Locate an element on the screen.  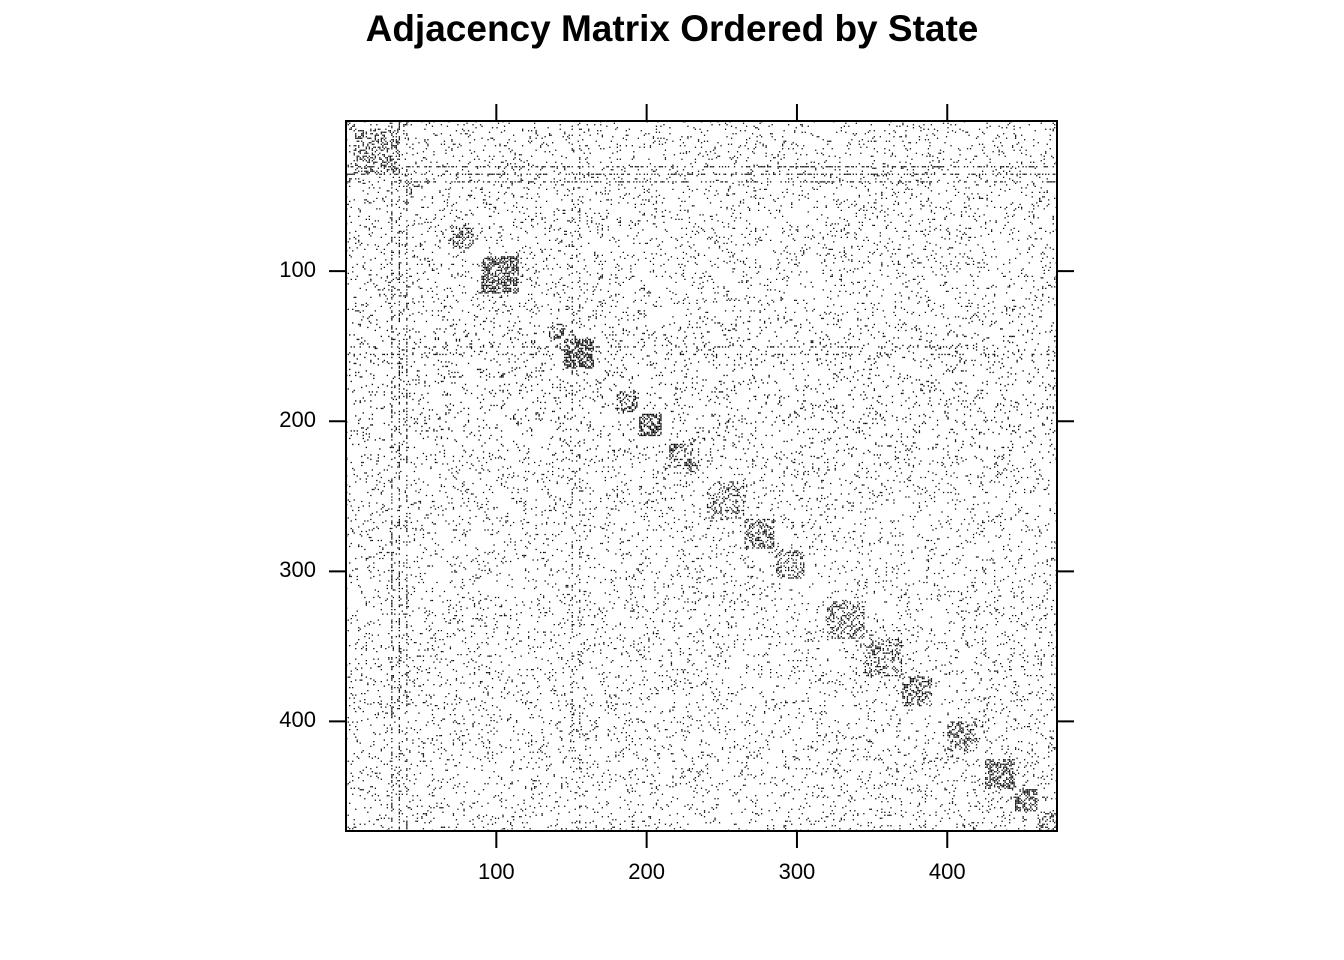
x-tick-label: 400 is located at coordinates (947, 871).